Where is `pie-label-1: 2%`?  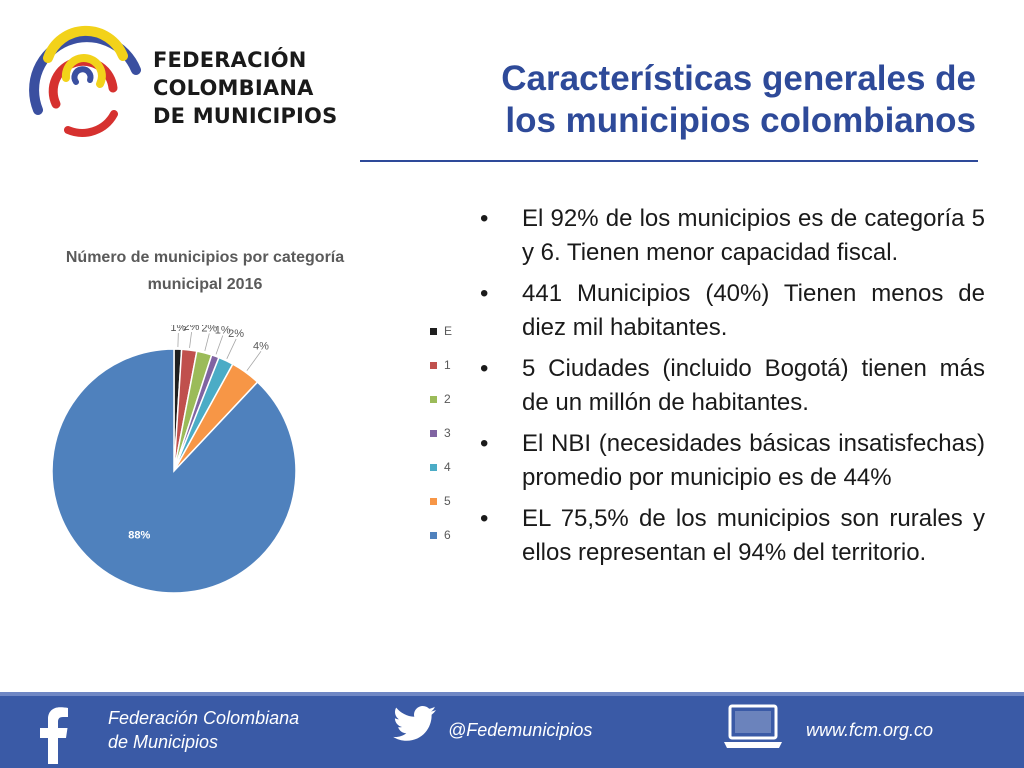 pie-label-1: 2% is located at coordinates (192, 329).